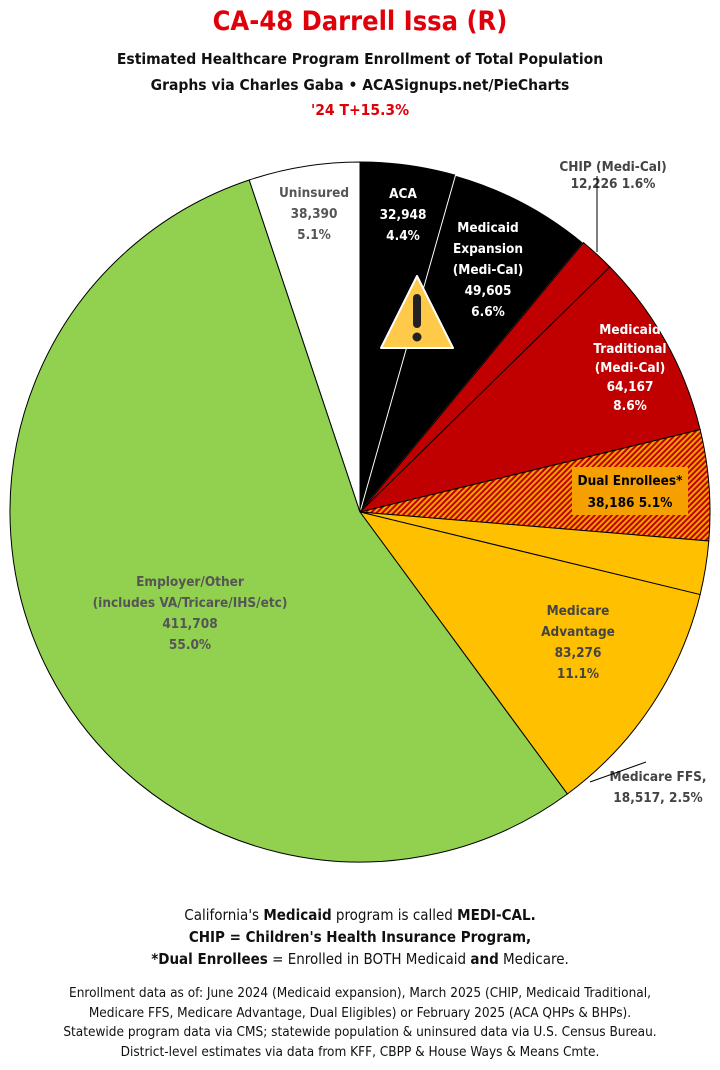 The height and width of the screenshot is (1070, 720). Describe the element at coordinates (314, 235) in the screenshot. I see `slice-label: 5.1%` at that location.